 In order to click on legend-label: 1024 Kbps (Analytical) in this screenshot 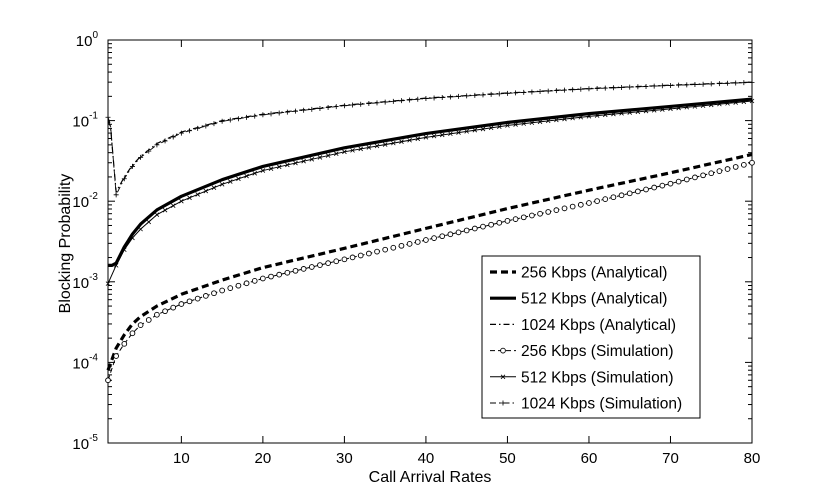, I will do `click(598, 325)`.